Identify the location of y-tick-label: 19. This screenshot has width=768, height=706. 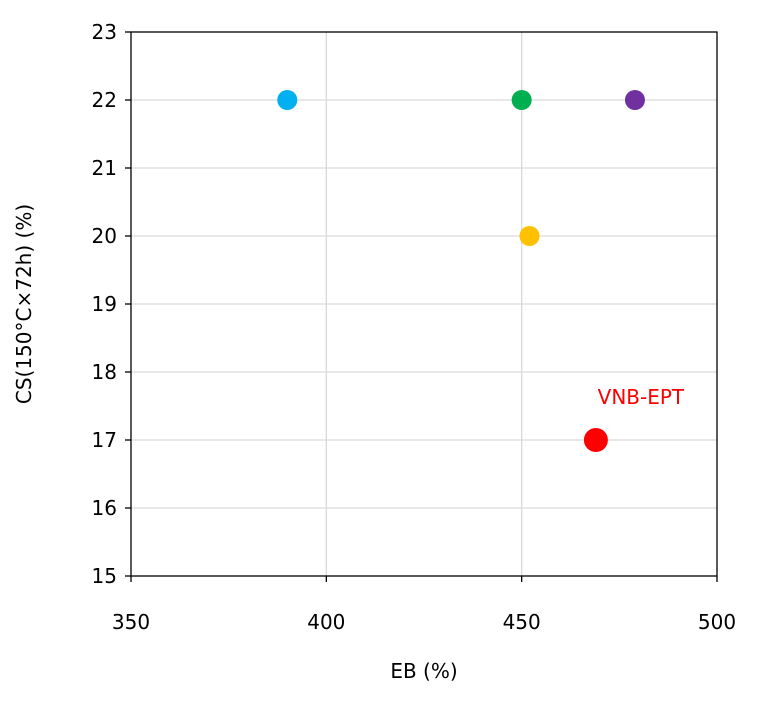
(104, 304).